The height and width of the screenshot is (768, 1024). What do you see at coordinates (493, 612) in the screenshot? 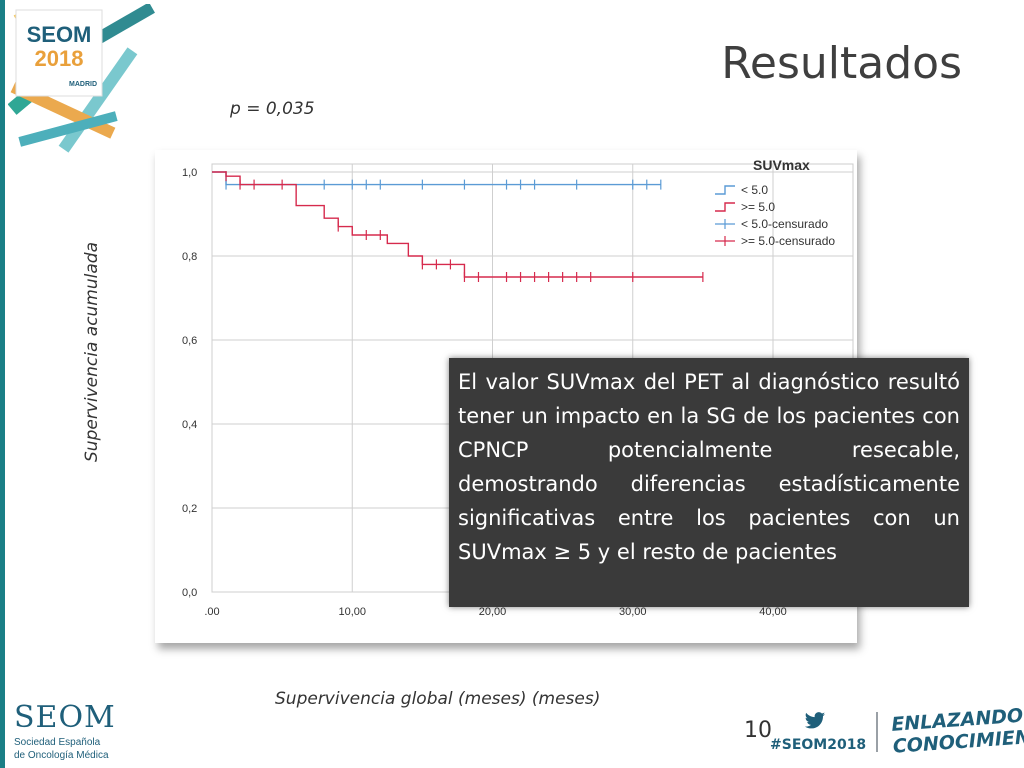
I see `x-tick-label: 20,00` at bounding box center [493, 612].